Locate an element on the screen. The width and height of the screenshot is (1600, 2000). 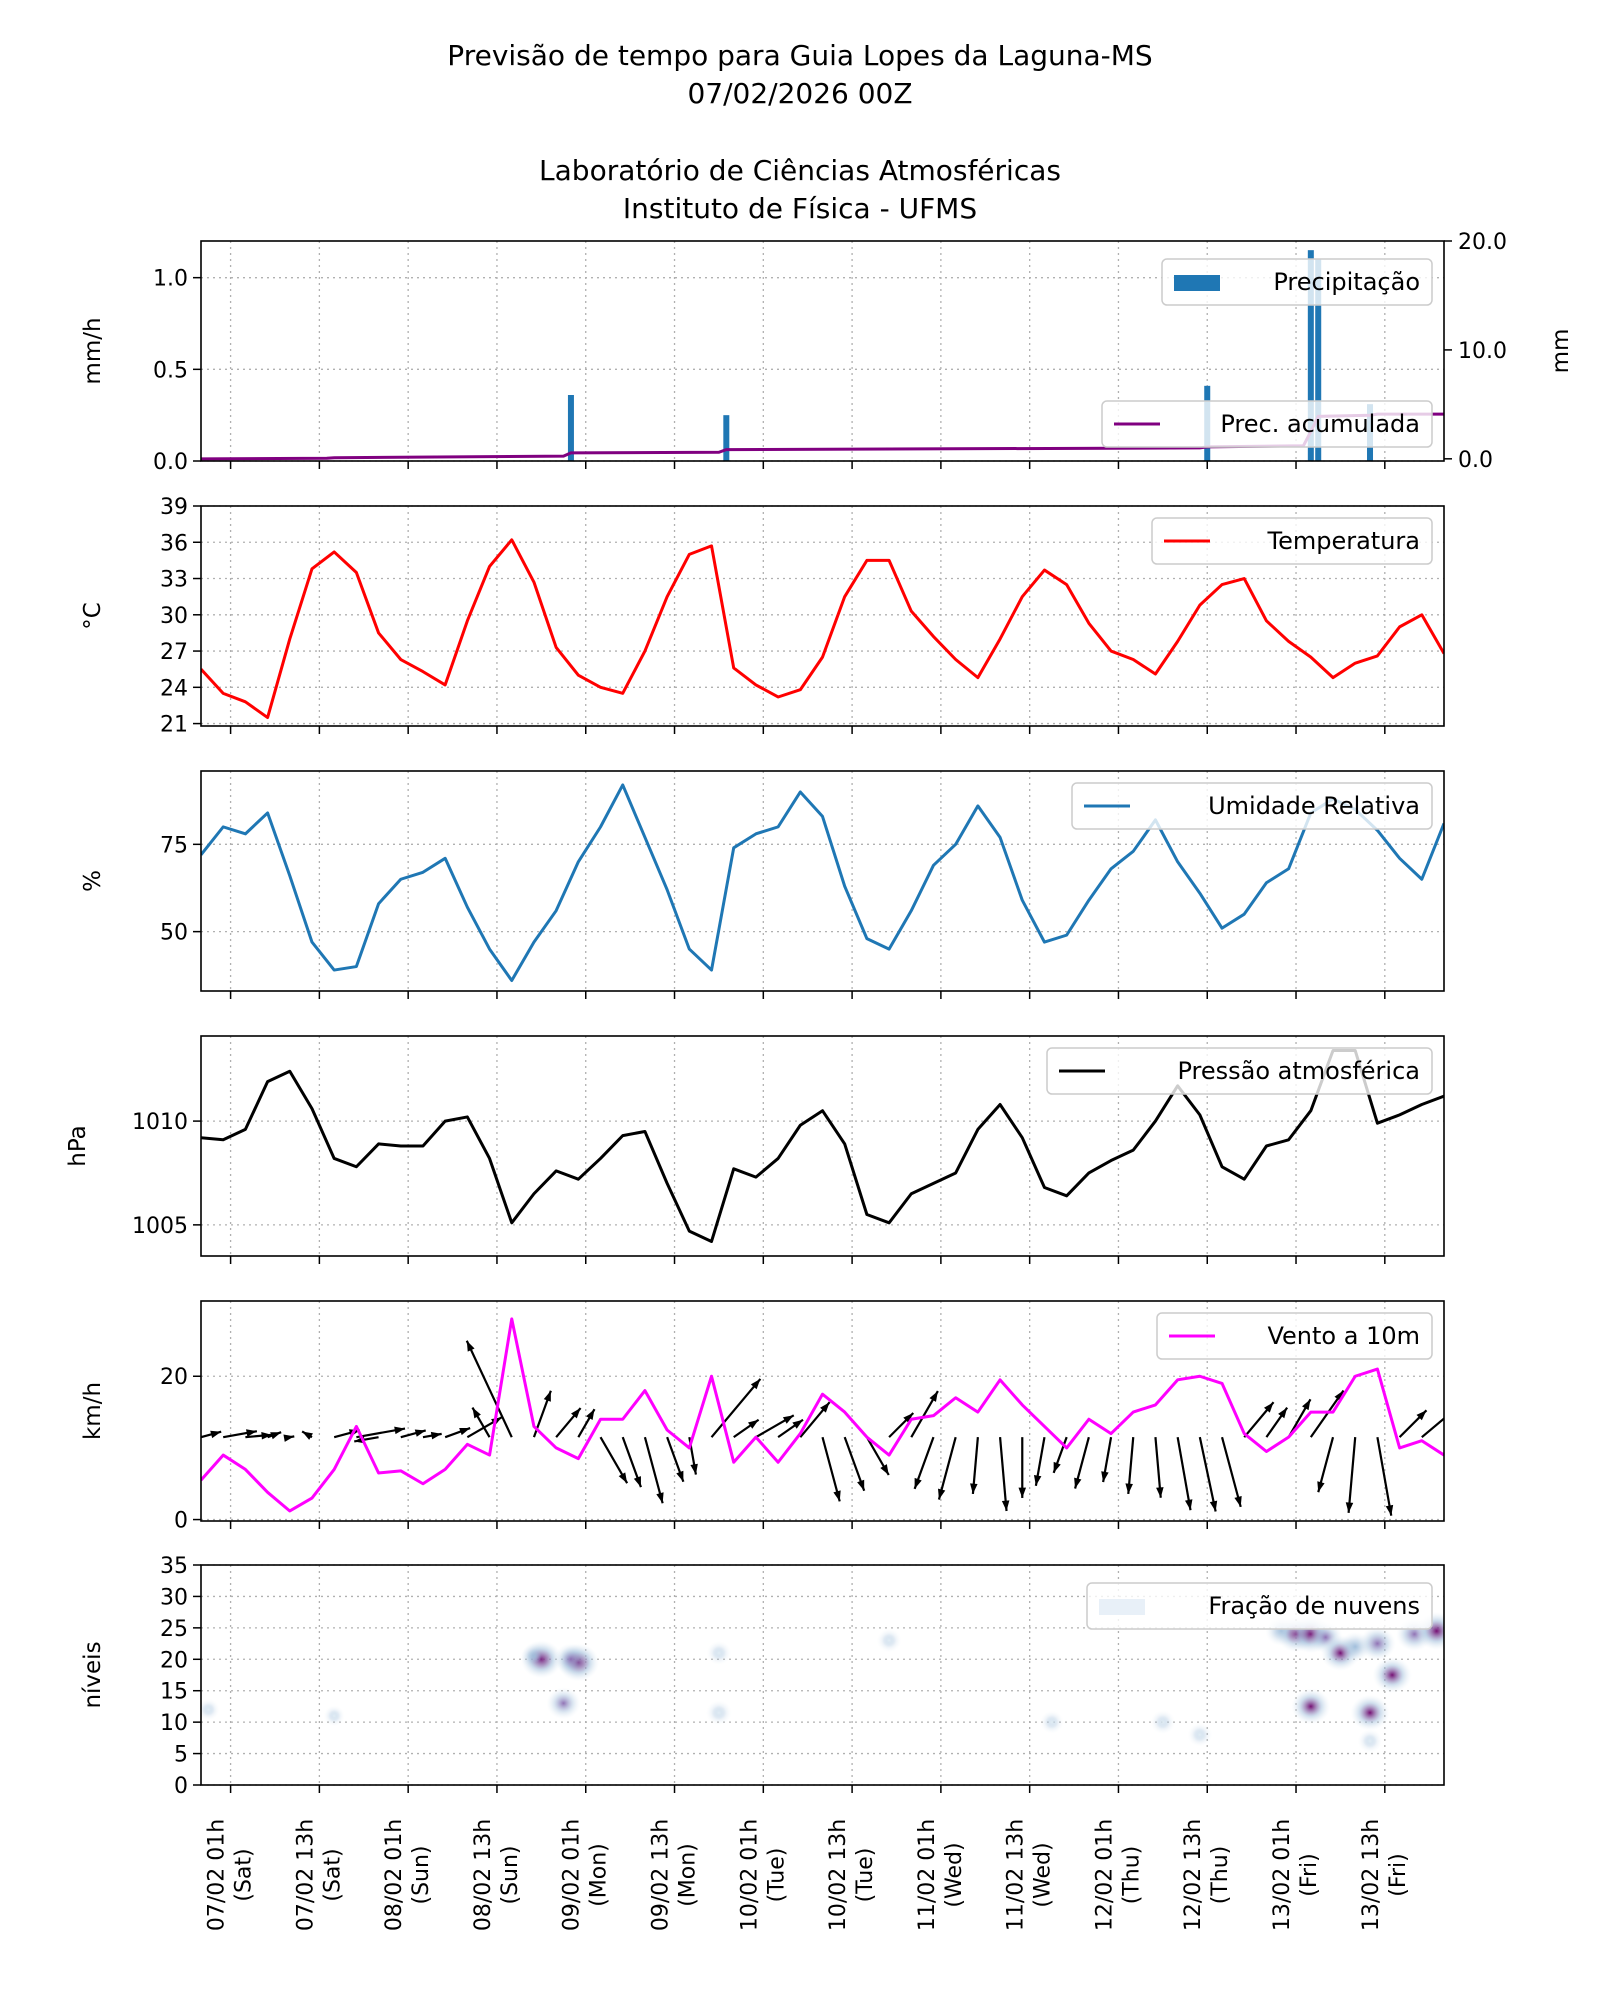
figure-department: Instituto de Física - UFMS is located at coordinates (800, 208).